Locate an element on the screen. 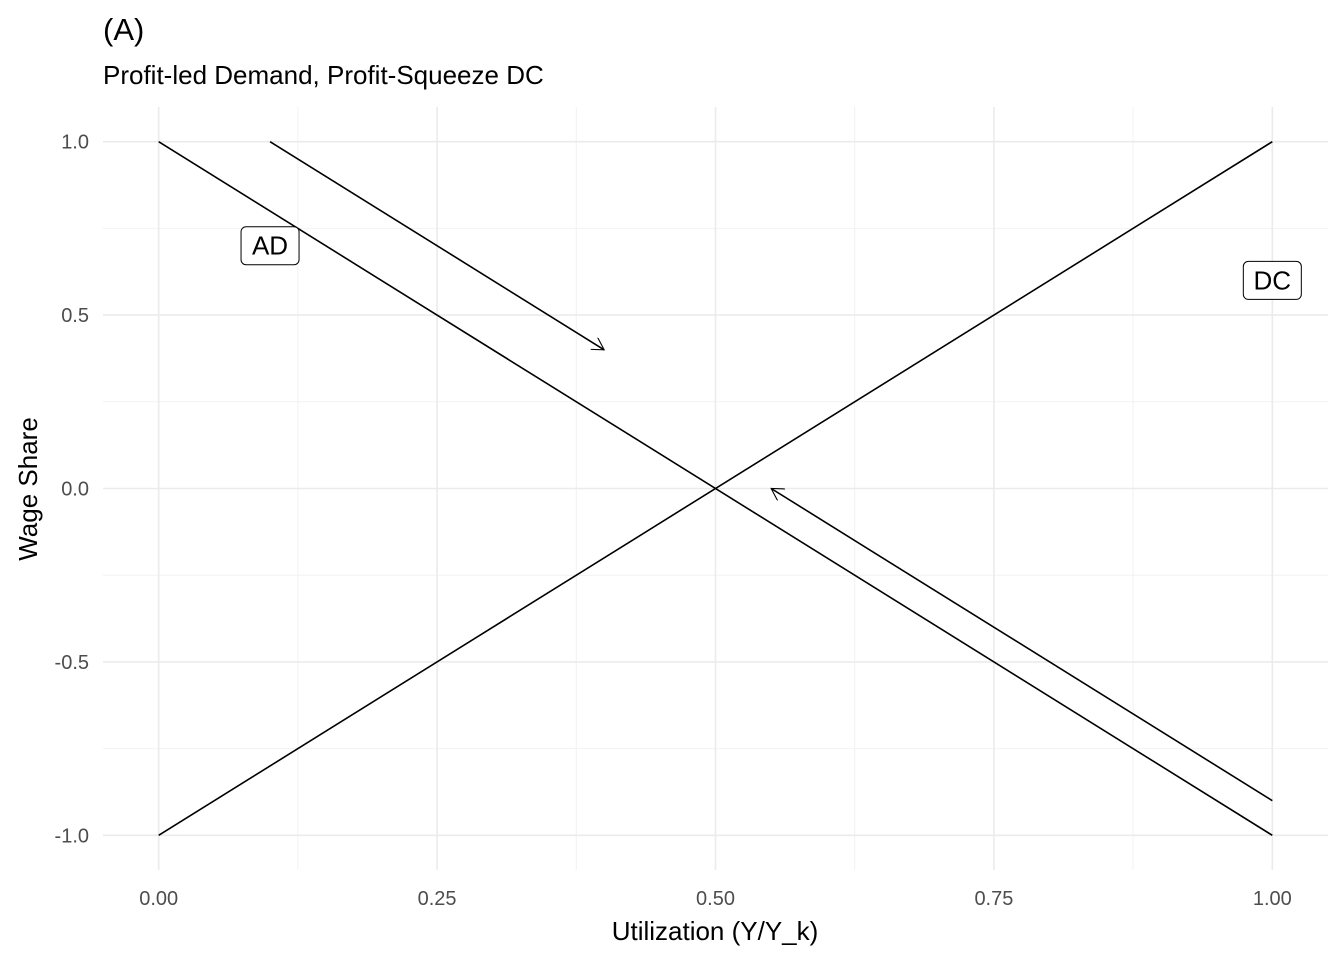  x-tick-label: 0.75 is located at coordinates (993, 899).